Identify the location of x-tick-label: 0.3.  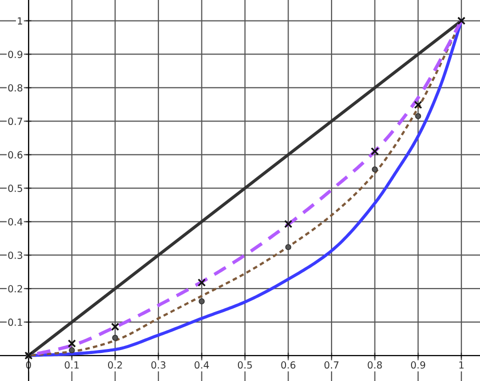
(158, 365).